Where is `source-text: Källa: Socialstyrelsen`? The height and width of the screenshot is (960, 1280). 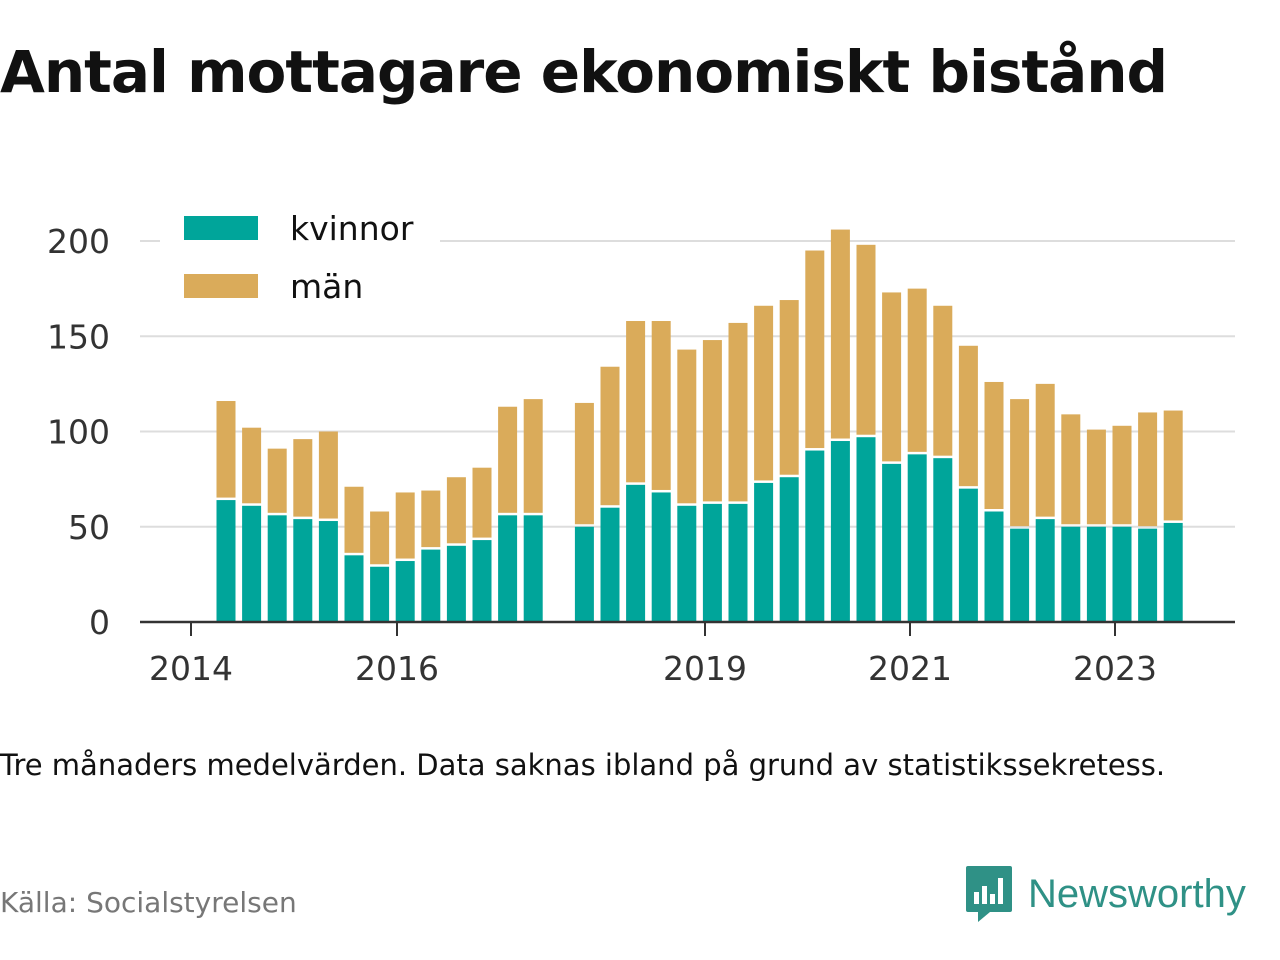
source-text: Källa: Socialstyrelsen is located at coordinates (148, 902).